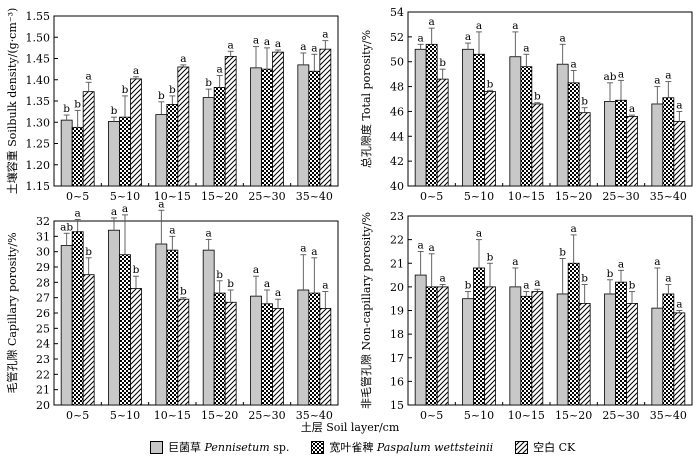 The height and width of the screenshot is (458, 700). Describe the element at coordinates (350, 427) in the screenshot. I see `x-axis-title: 土层 Soil layer/cm` at that location.